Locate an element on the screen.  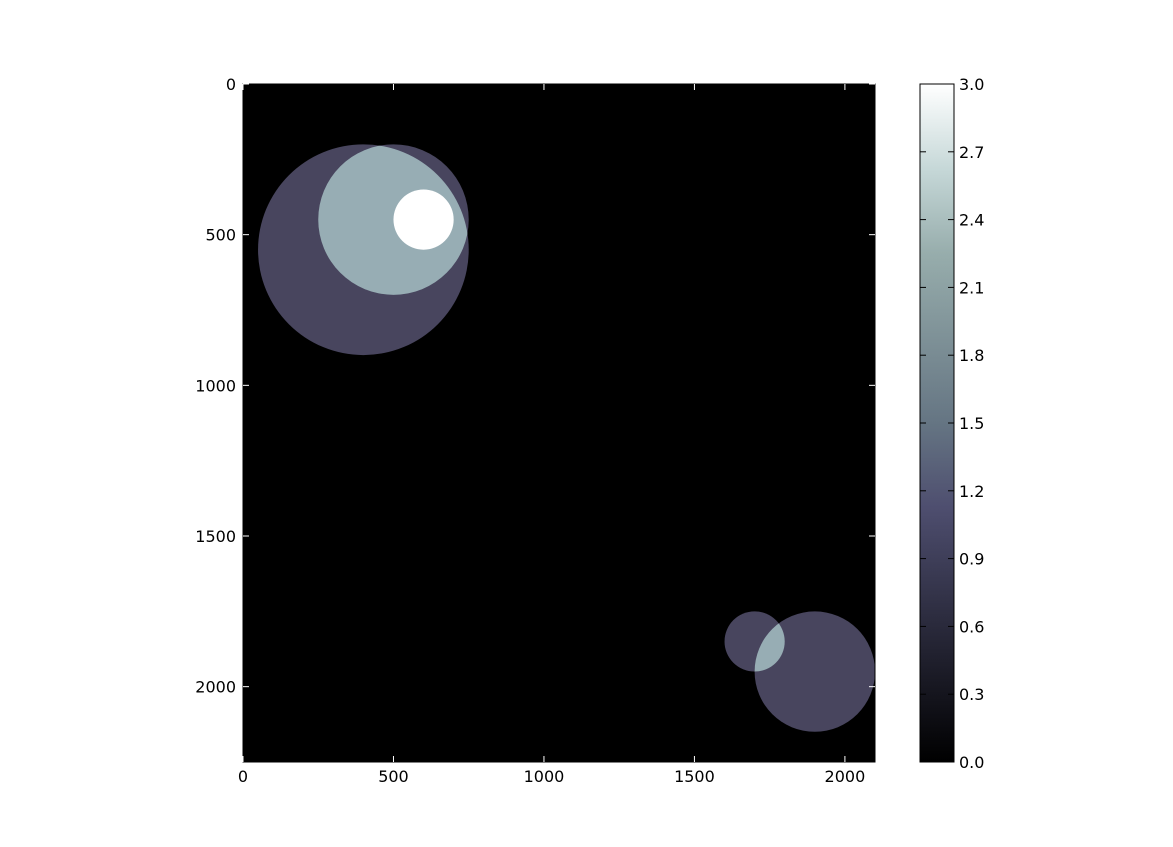
y-tick-label: 0 is located at coordinates (231, 84).